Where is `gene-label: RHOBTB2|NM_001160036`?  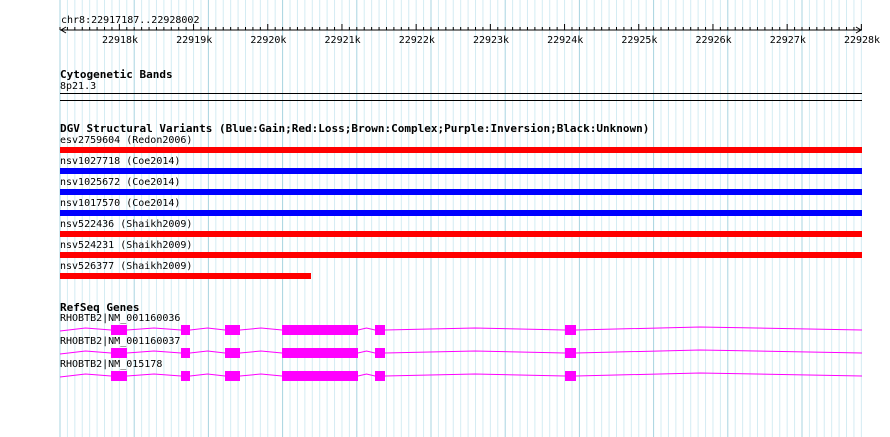 gene-label: RHOBTB2|NM_001160036 is located at coordinates (120, 318).